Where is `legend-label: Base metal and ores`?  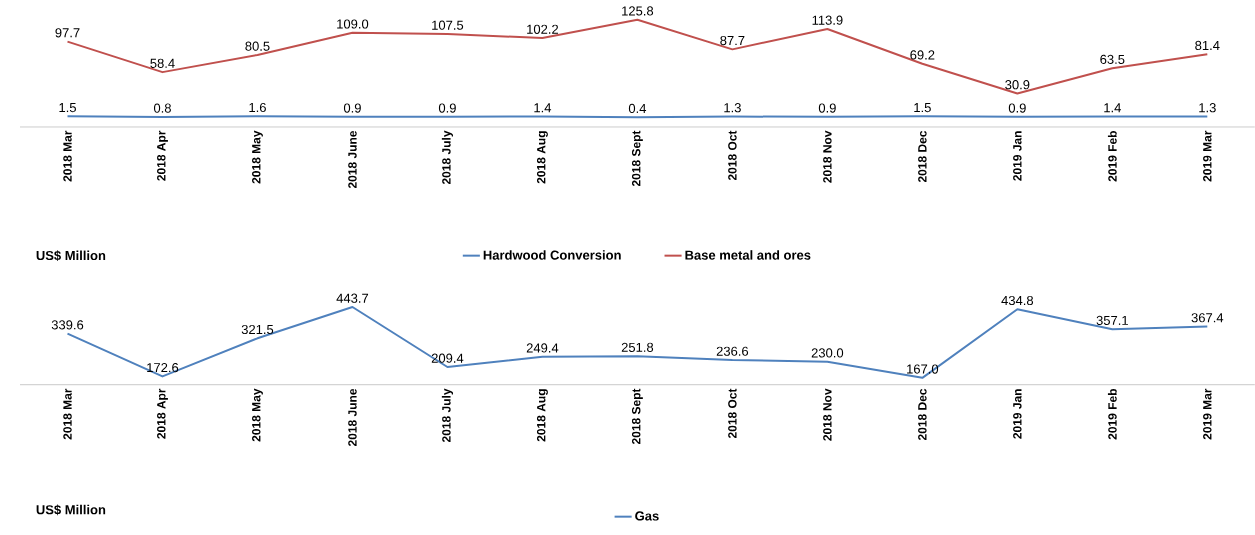
legend-label: Base metal and ores is located at coordinates (748, 255).